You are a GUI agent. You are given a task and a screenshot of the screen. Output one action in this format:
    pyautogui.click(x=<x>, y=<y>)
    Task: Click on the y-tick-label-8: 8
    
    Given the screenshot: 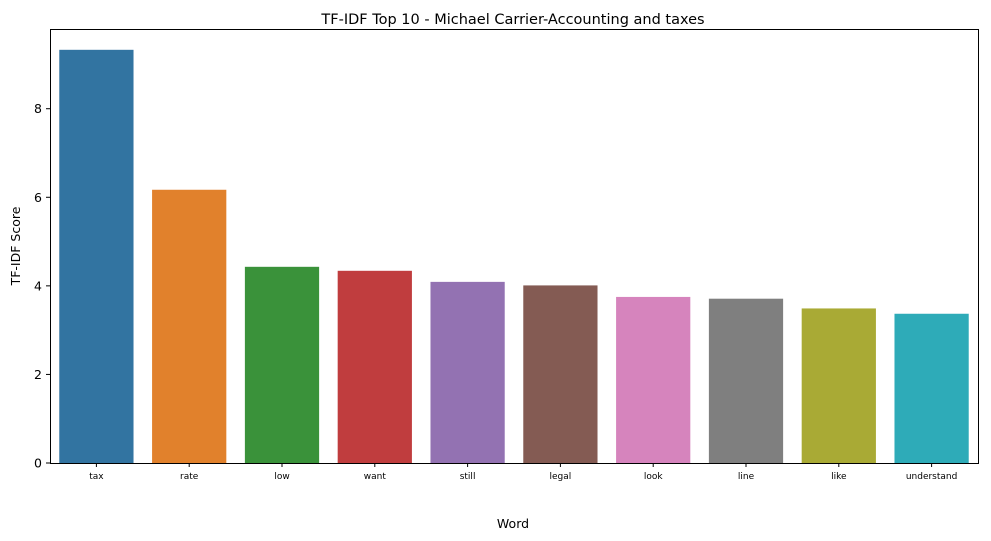 What is the action you would take?
    pyautogui.click(x=38, y=108)
    